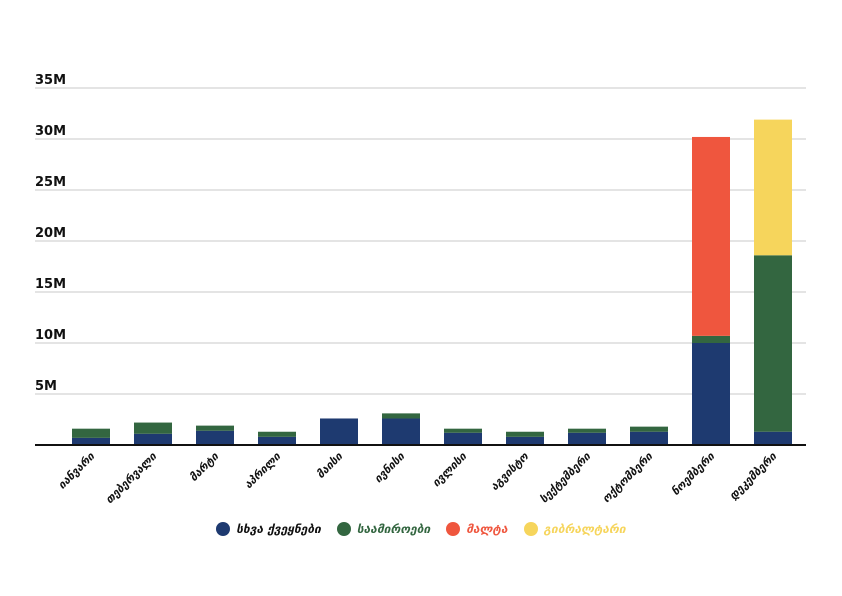 The image size is (842, 596). What do you see at coordinates (204, 466) in the screenshot?
I see `x-tick-label: მარტი` at bounding box center [204, 466].